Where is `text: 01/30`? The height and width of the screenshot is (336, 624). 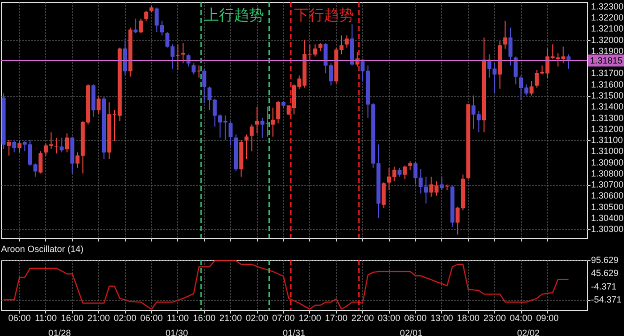
text: 01/30 is located at coordinates (177, 332).